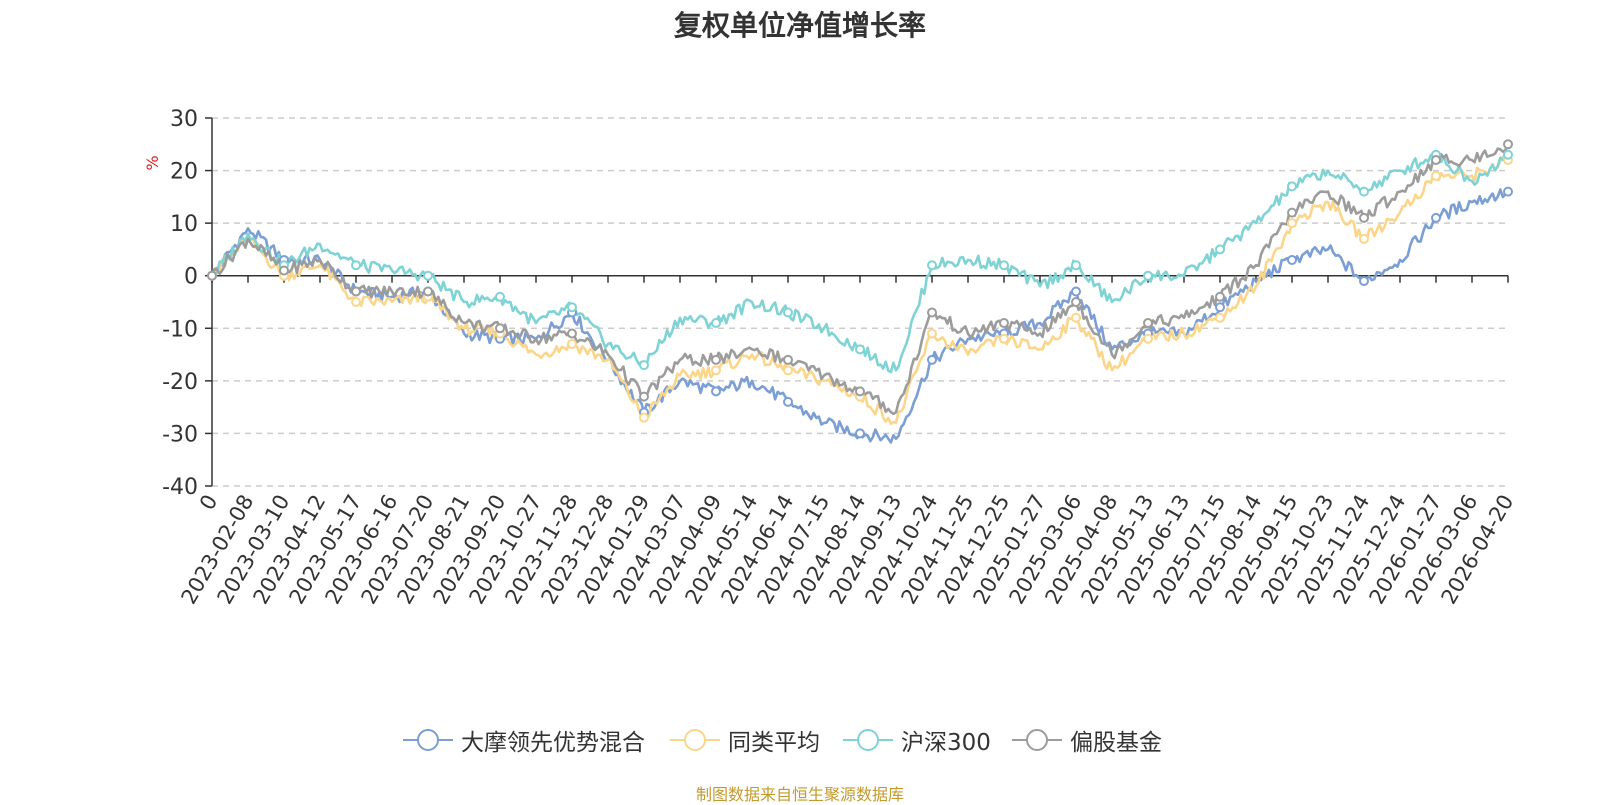 The height and width of the screenshot is (805, 1600). Describe the element at coordinates (180, 382) in the screenshot. I see `y-tick-label: -20` at that location.